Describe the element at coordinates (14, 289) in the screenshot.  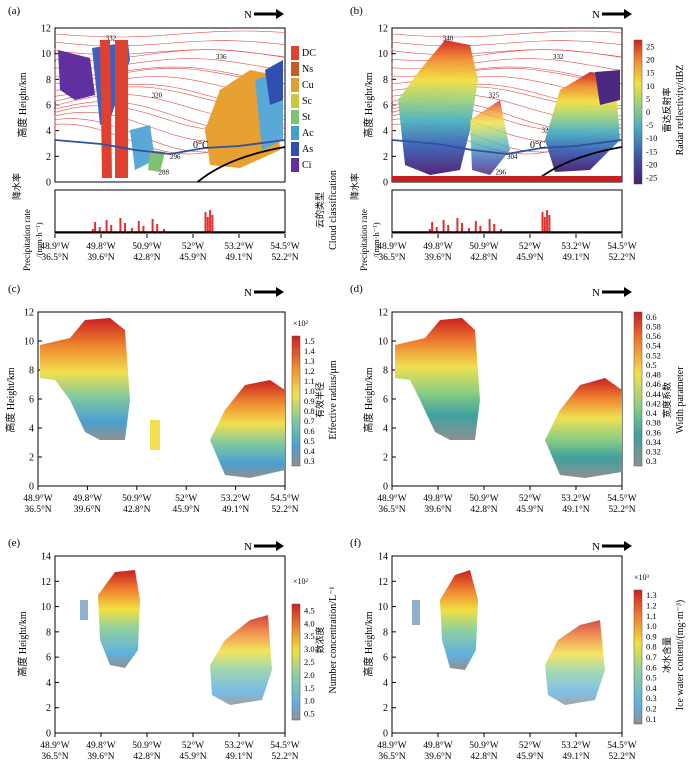
I see `panel-tag: (c)` at that location.